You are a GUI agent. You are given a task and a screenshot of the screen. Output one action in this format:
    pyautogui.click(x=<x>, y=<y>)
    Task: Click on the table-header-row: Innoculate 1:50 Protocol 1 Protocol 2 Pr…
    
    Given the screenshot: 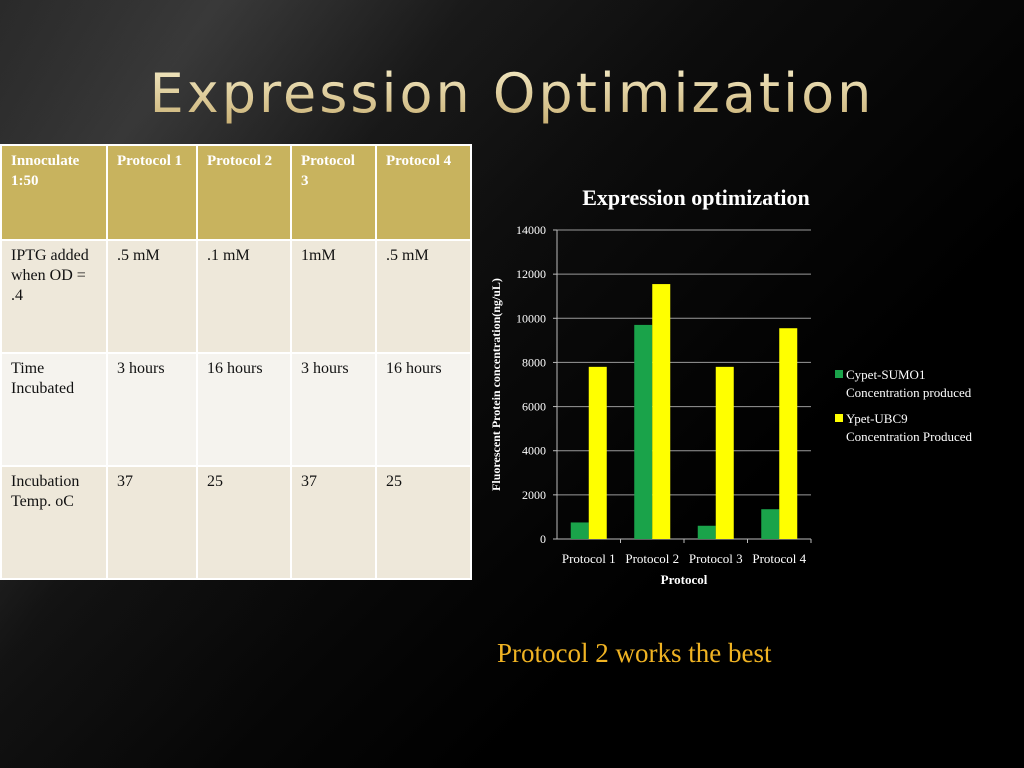 What is the action you would take?
    pyautogui.click(x=236, y=192)
    